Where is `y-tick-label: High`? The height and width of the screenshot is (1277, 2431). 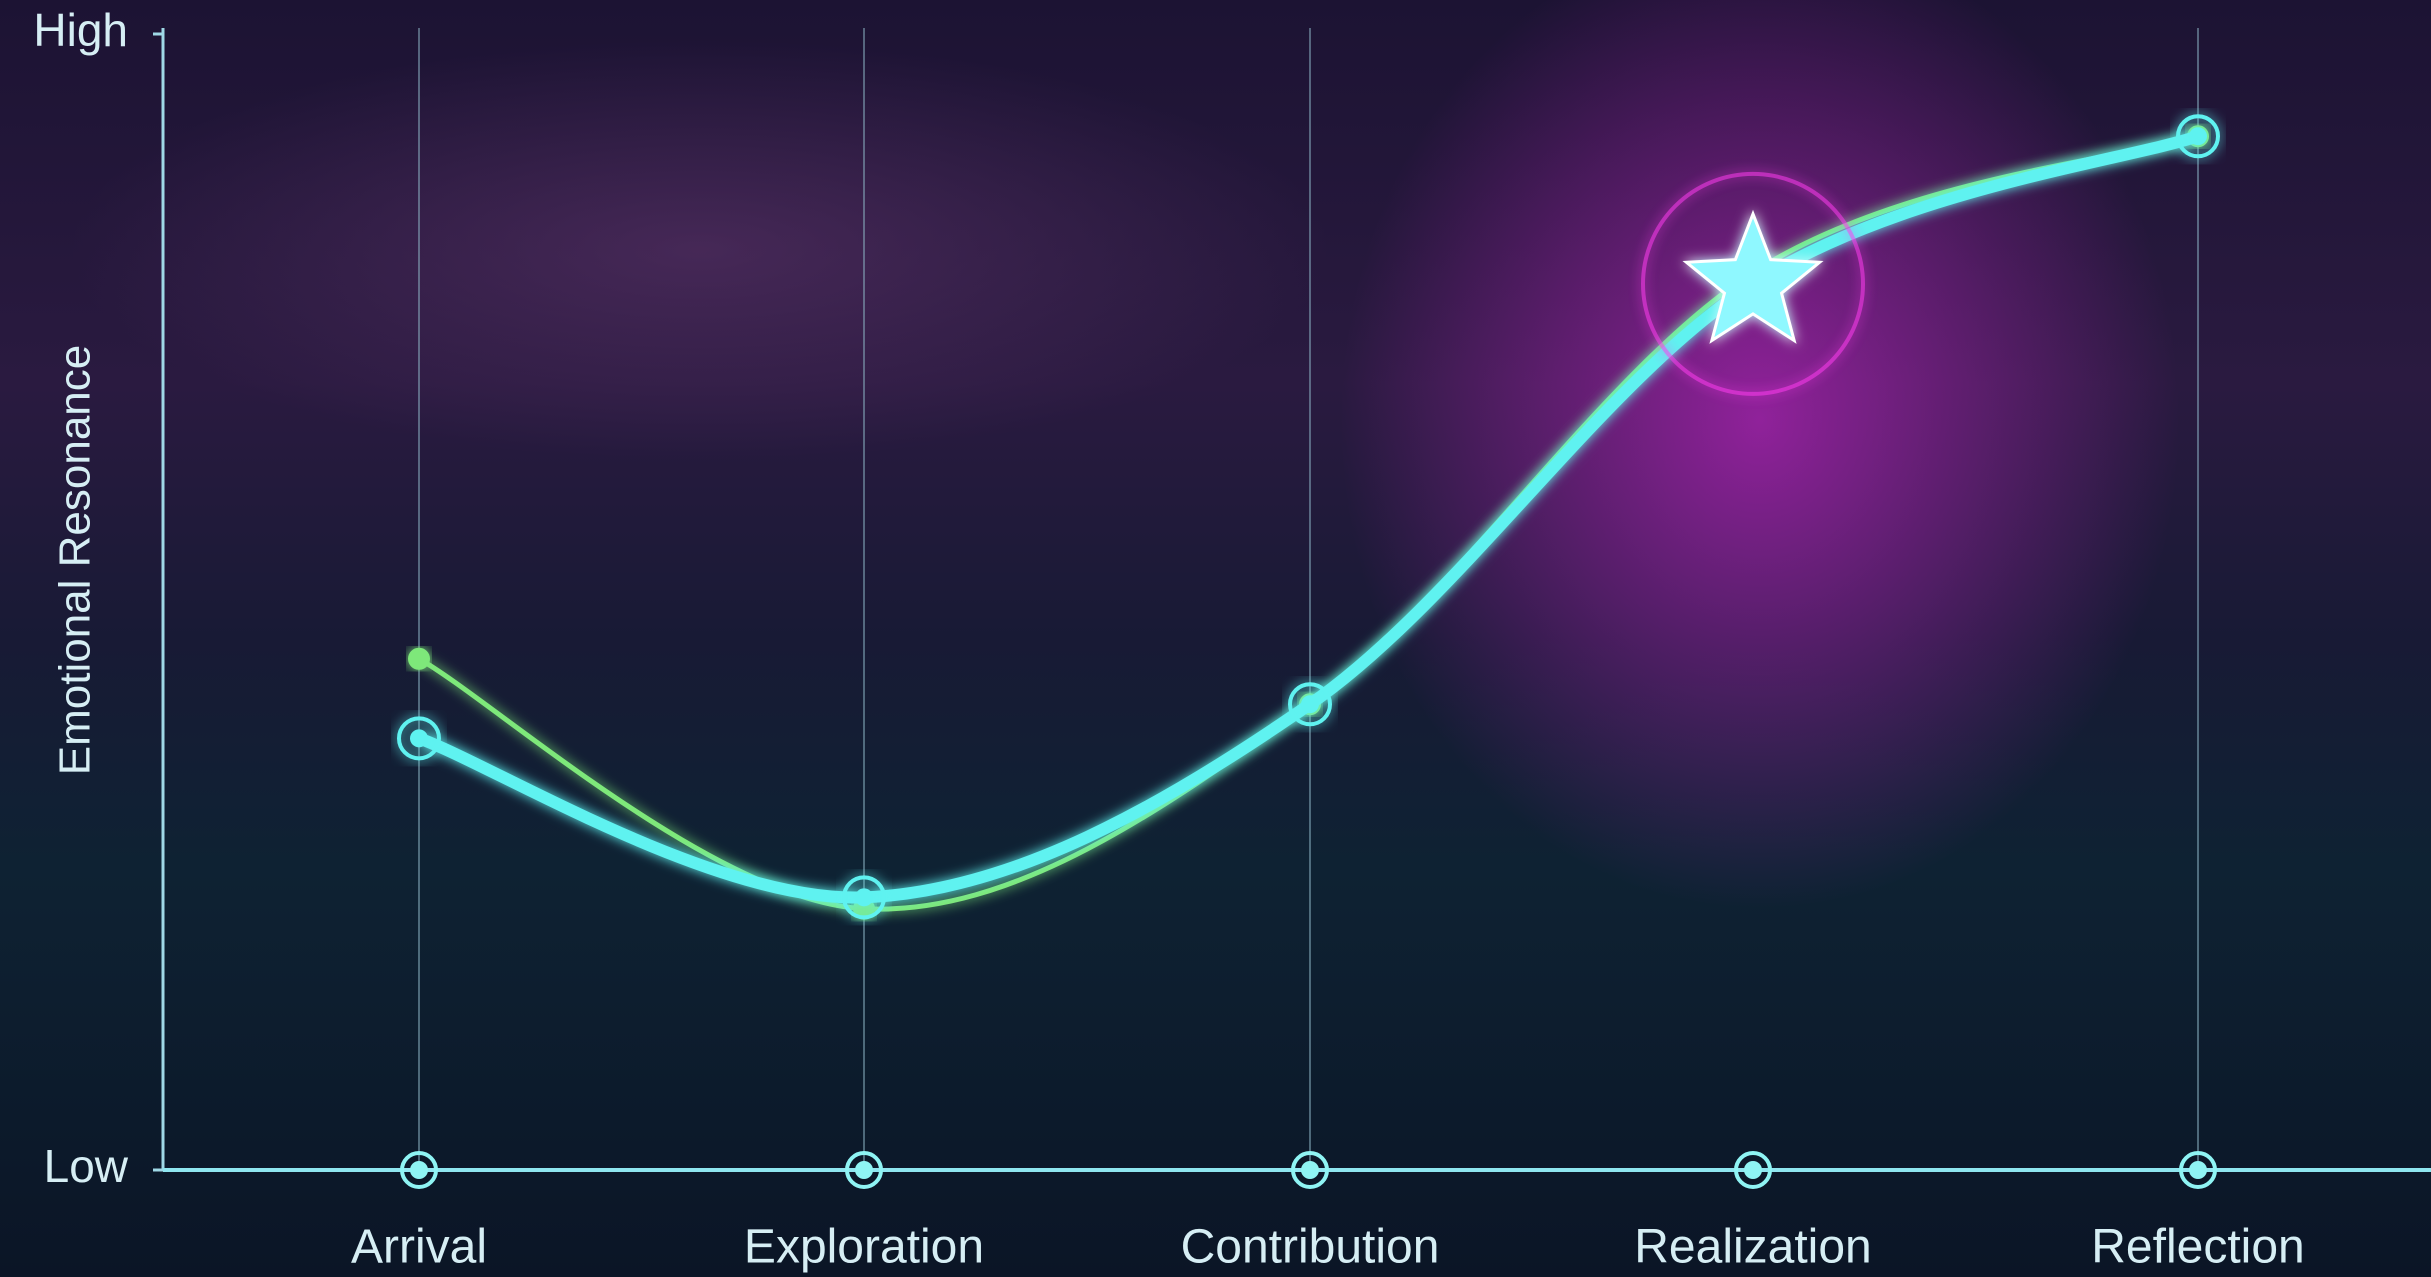
y-tick-label: High is located at coordinates (80, 30).